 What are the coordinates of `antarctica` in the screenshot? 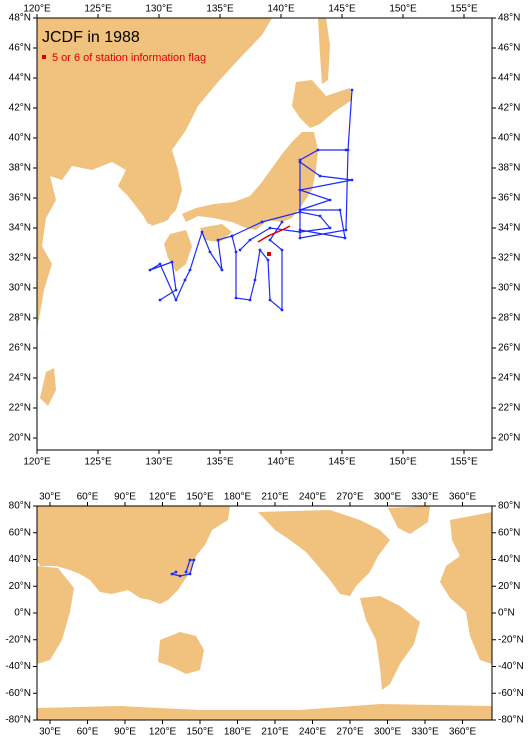 It's located at (264, 712).